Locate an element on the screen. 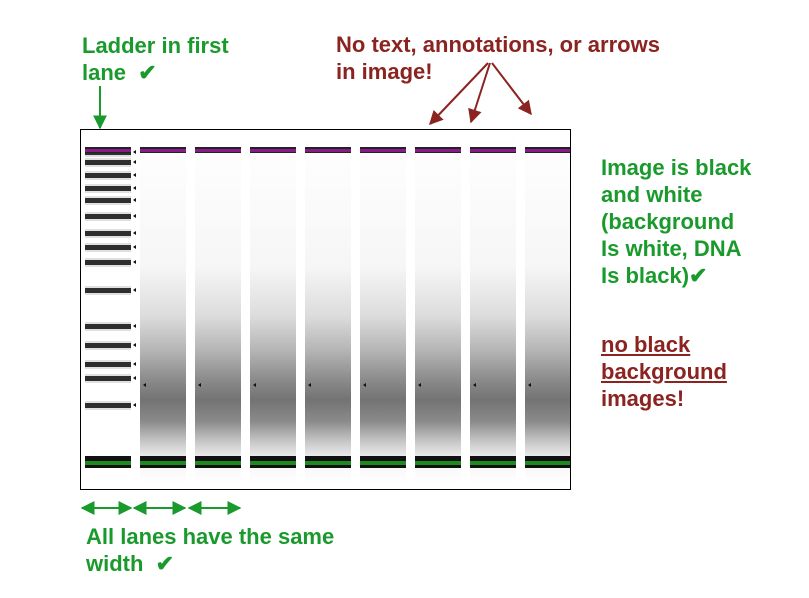 The image size is (809, 598). ladder-lane is located at coordinates (108, 309).